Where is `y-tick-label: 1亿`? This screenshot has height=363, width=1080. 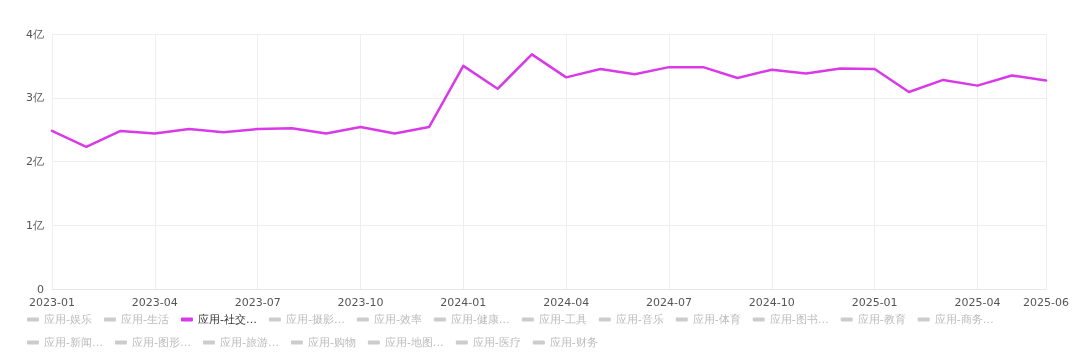 y-tick-label: 1亿 is located at coordinates (35, 225).